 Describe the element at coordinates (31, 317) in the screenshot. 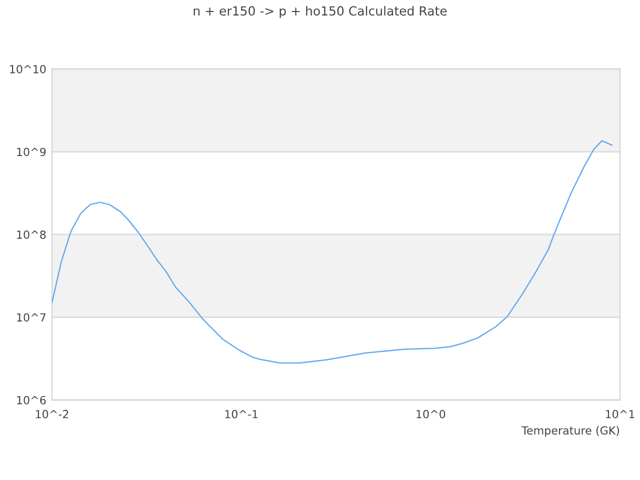

I see `y-tick-label: 10^7` at that location.